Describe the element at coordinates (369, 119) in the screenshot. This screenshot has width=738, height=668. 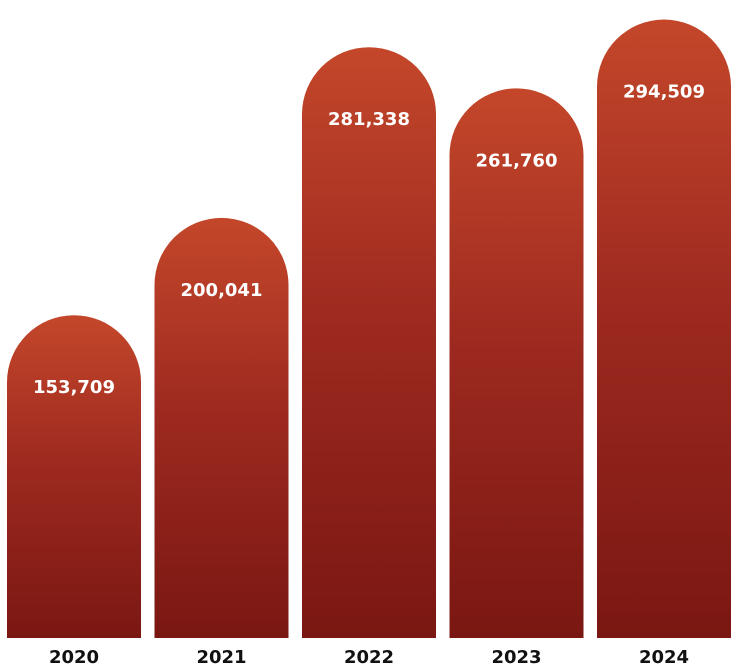
I see `data-label-2022: 281,338` at that location.